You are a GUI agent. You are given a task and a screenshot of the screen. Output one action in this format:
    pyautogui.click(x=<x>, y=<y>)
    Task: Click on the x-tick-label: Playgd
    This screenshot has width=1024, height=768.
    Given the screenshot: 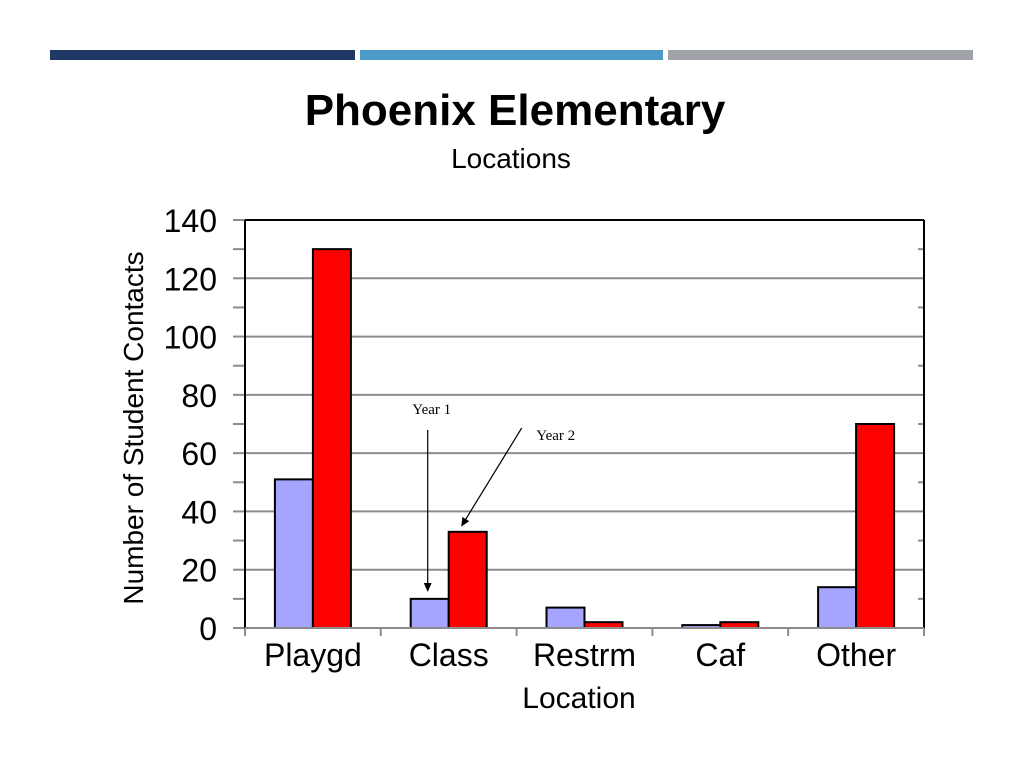 What is the action you would take?
    pyautogui.click(x=313, y=655)
    